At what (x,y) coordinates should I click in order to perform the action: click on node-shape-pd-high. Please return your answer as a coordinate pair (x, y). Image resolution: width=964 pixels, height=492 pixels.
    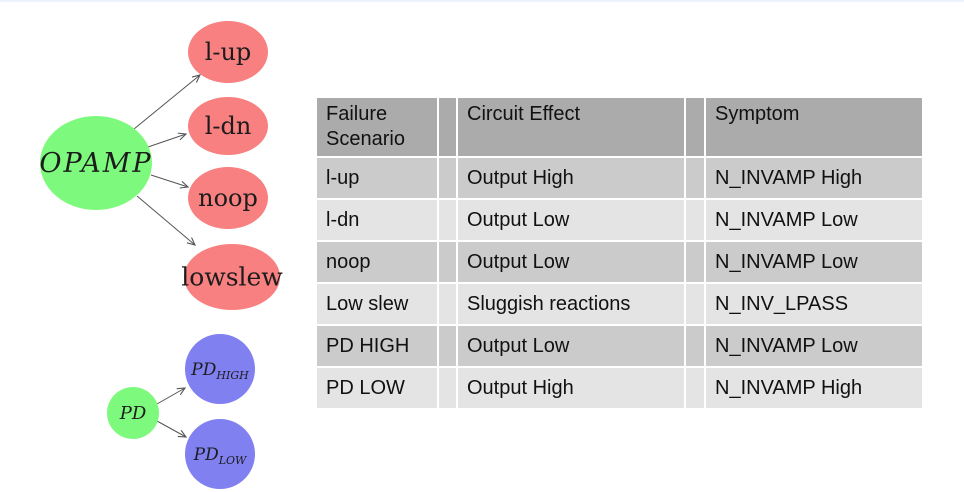
    Looking at the image, I should click on (220, 369).